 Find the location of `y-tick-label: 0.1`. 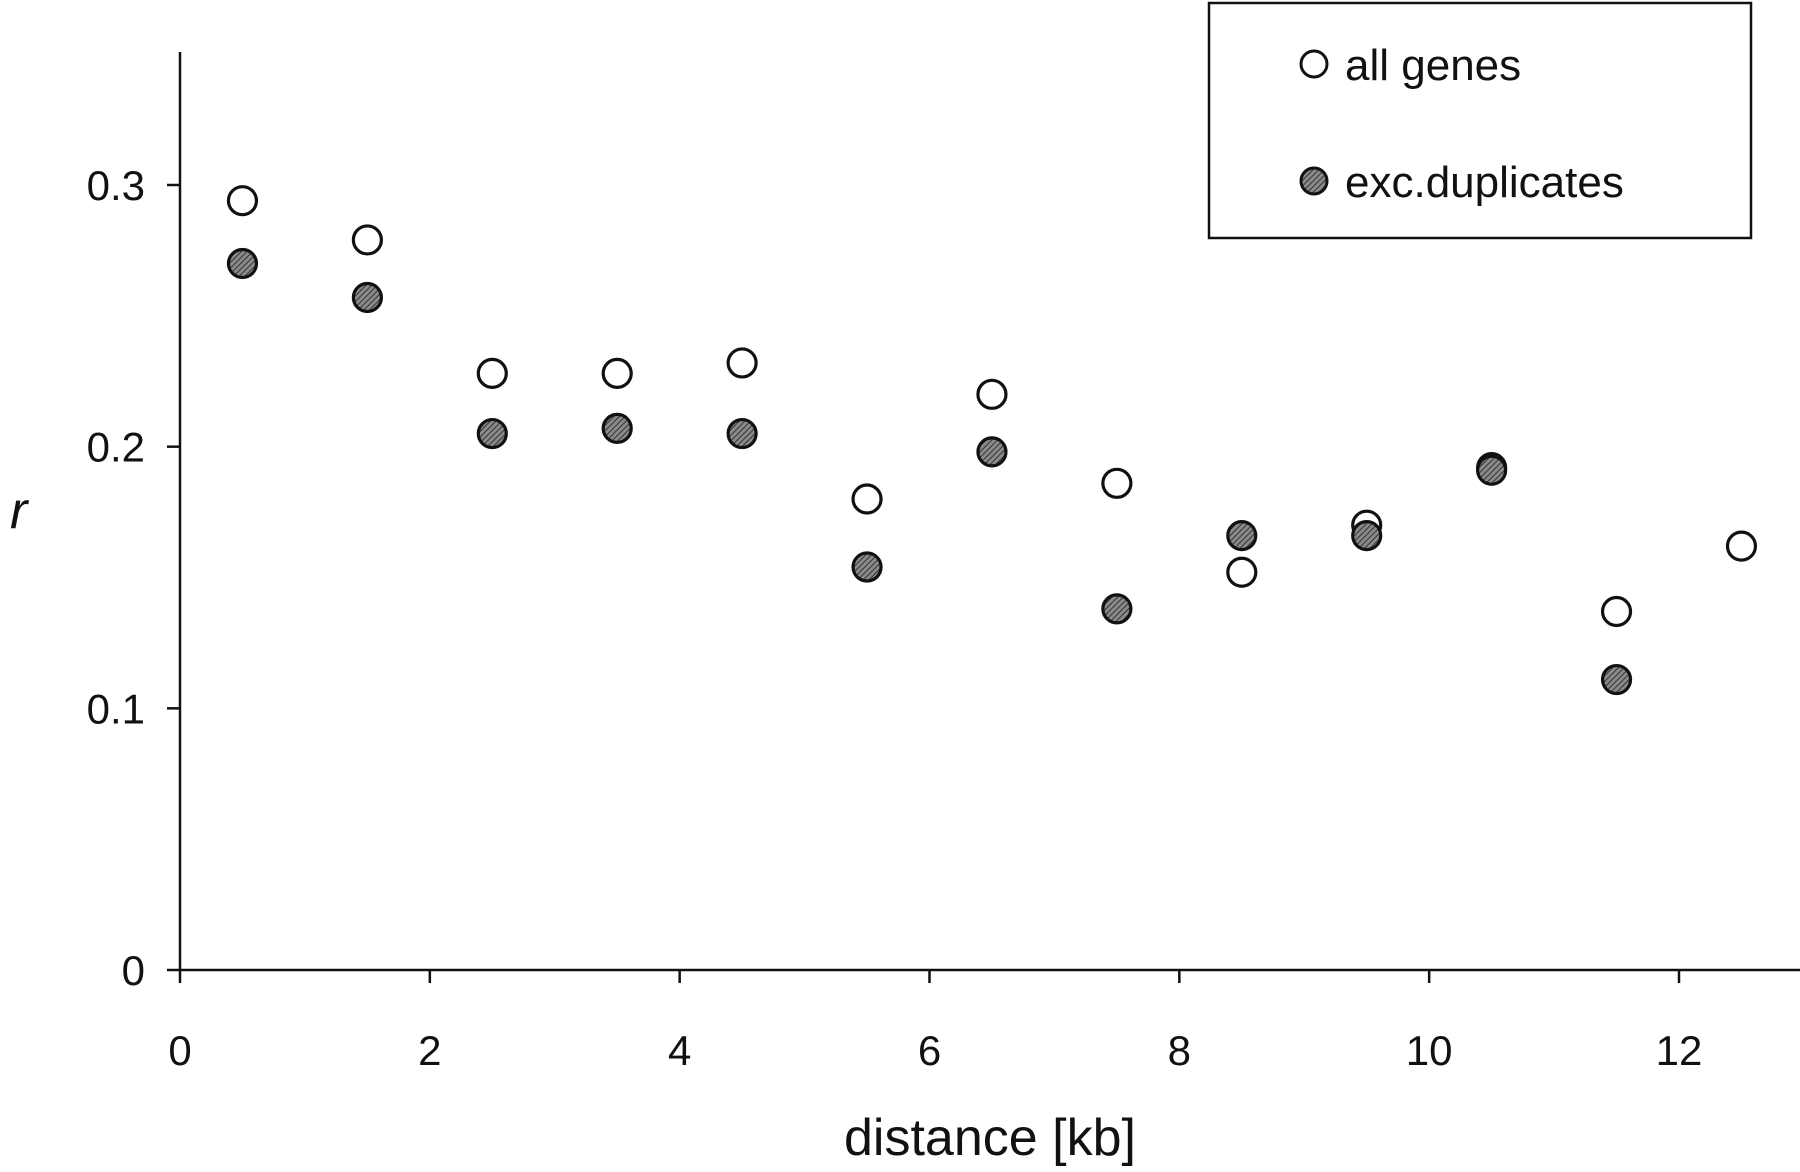

y-tick-label: 0.1 is located at coordinates (116, 708).